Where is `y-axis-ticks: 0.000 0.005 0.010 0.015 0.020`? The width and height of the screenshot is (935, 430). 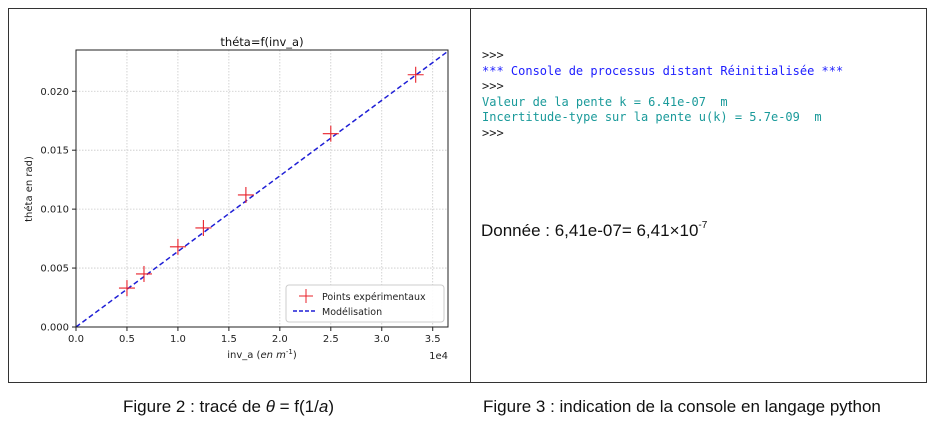 y-axis-ticks: 0.000 0.005 0.010 0.015 0.020 is located at coordinates (58, 210).